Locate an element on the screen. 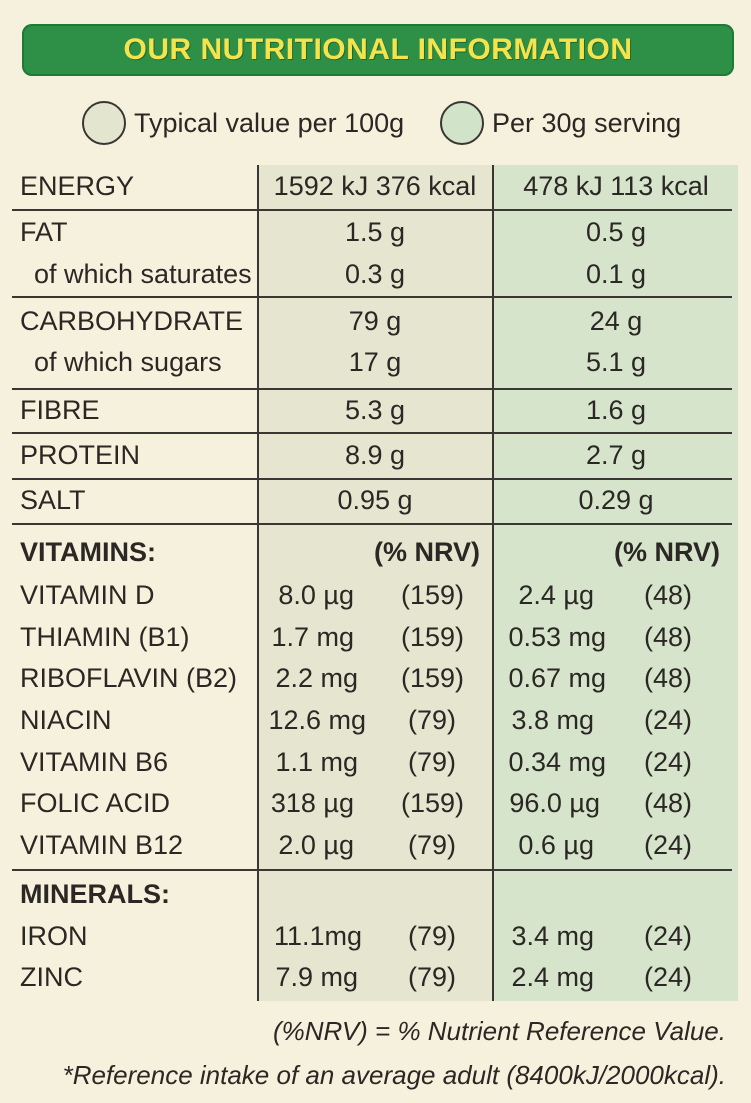 The height and width of the screenshot is (1103, 751). value-per-100g: 11.1mg is located at coordinates (317, 936).